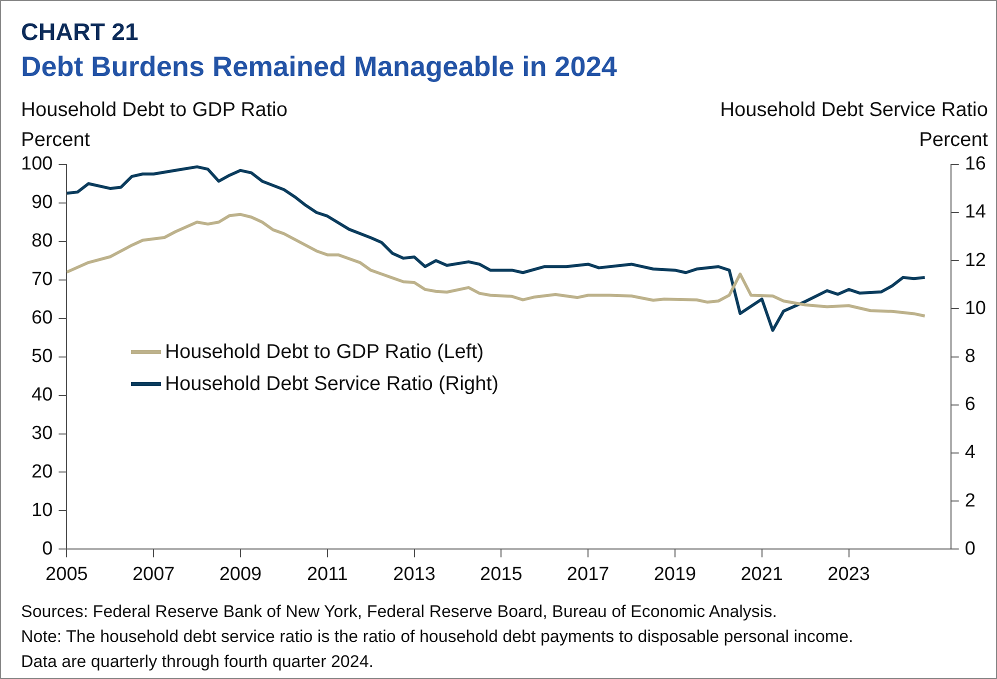  What do you see at coordinates (42, 471) in the screenshot?
I see `y-tick-label: 20` at bounding box center [42, 471].